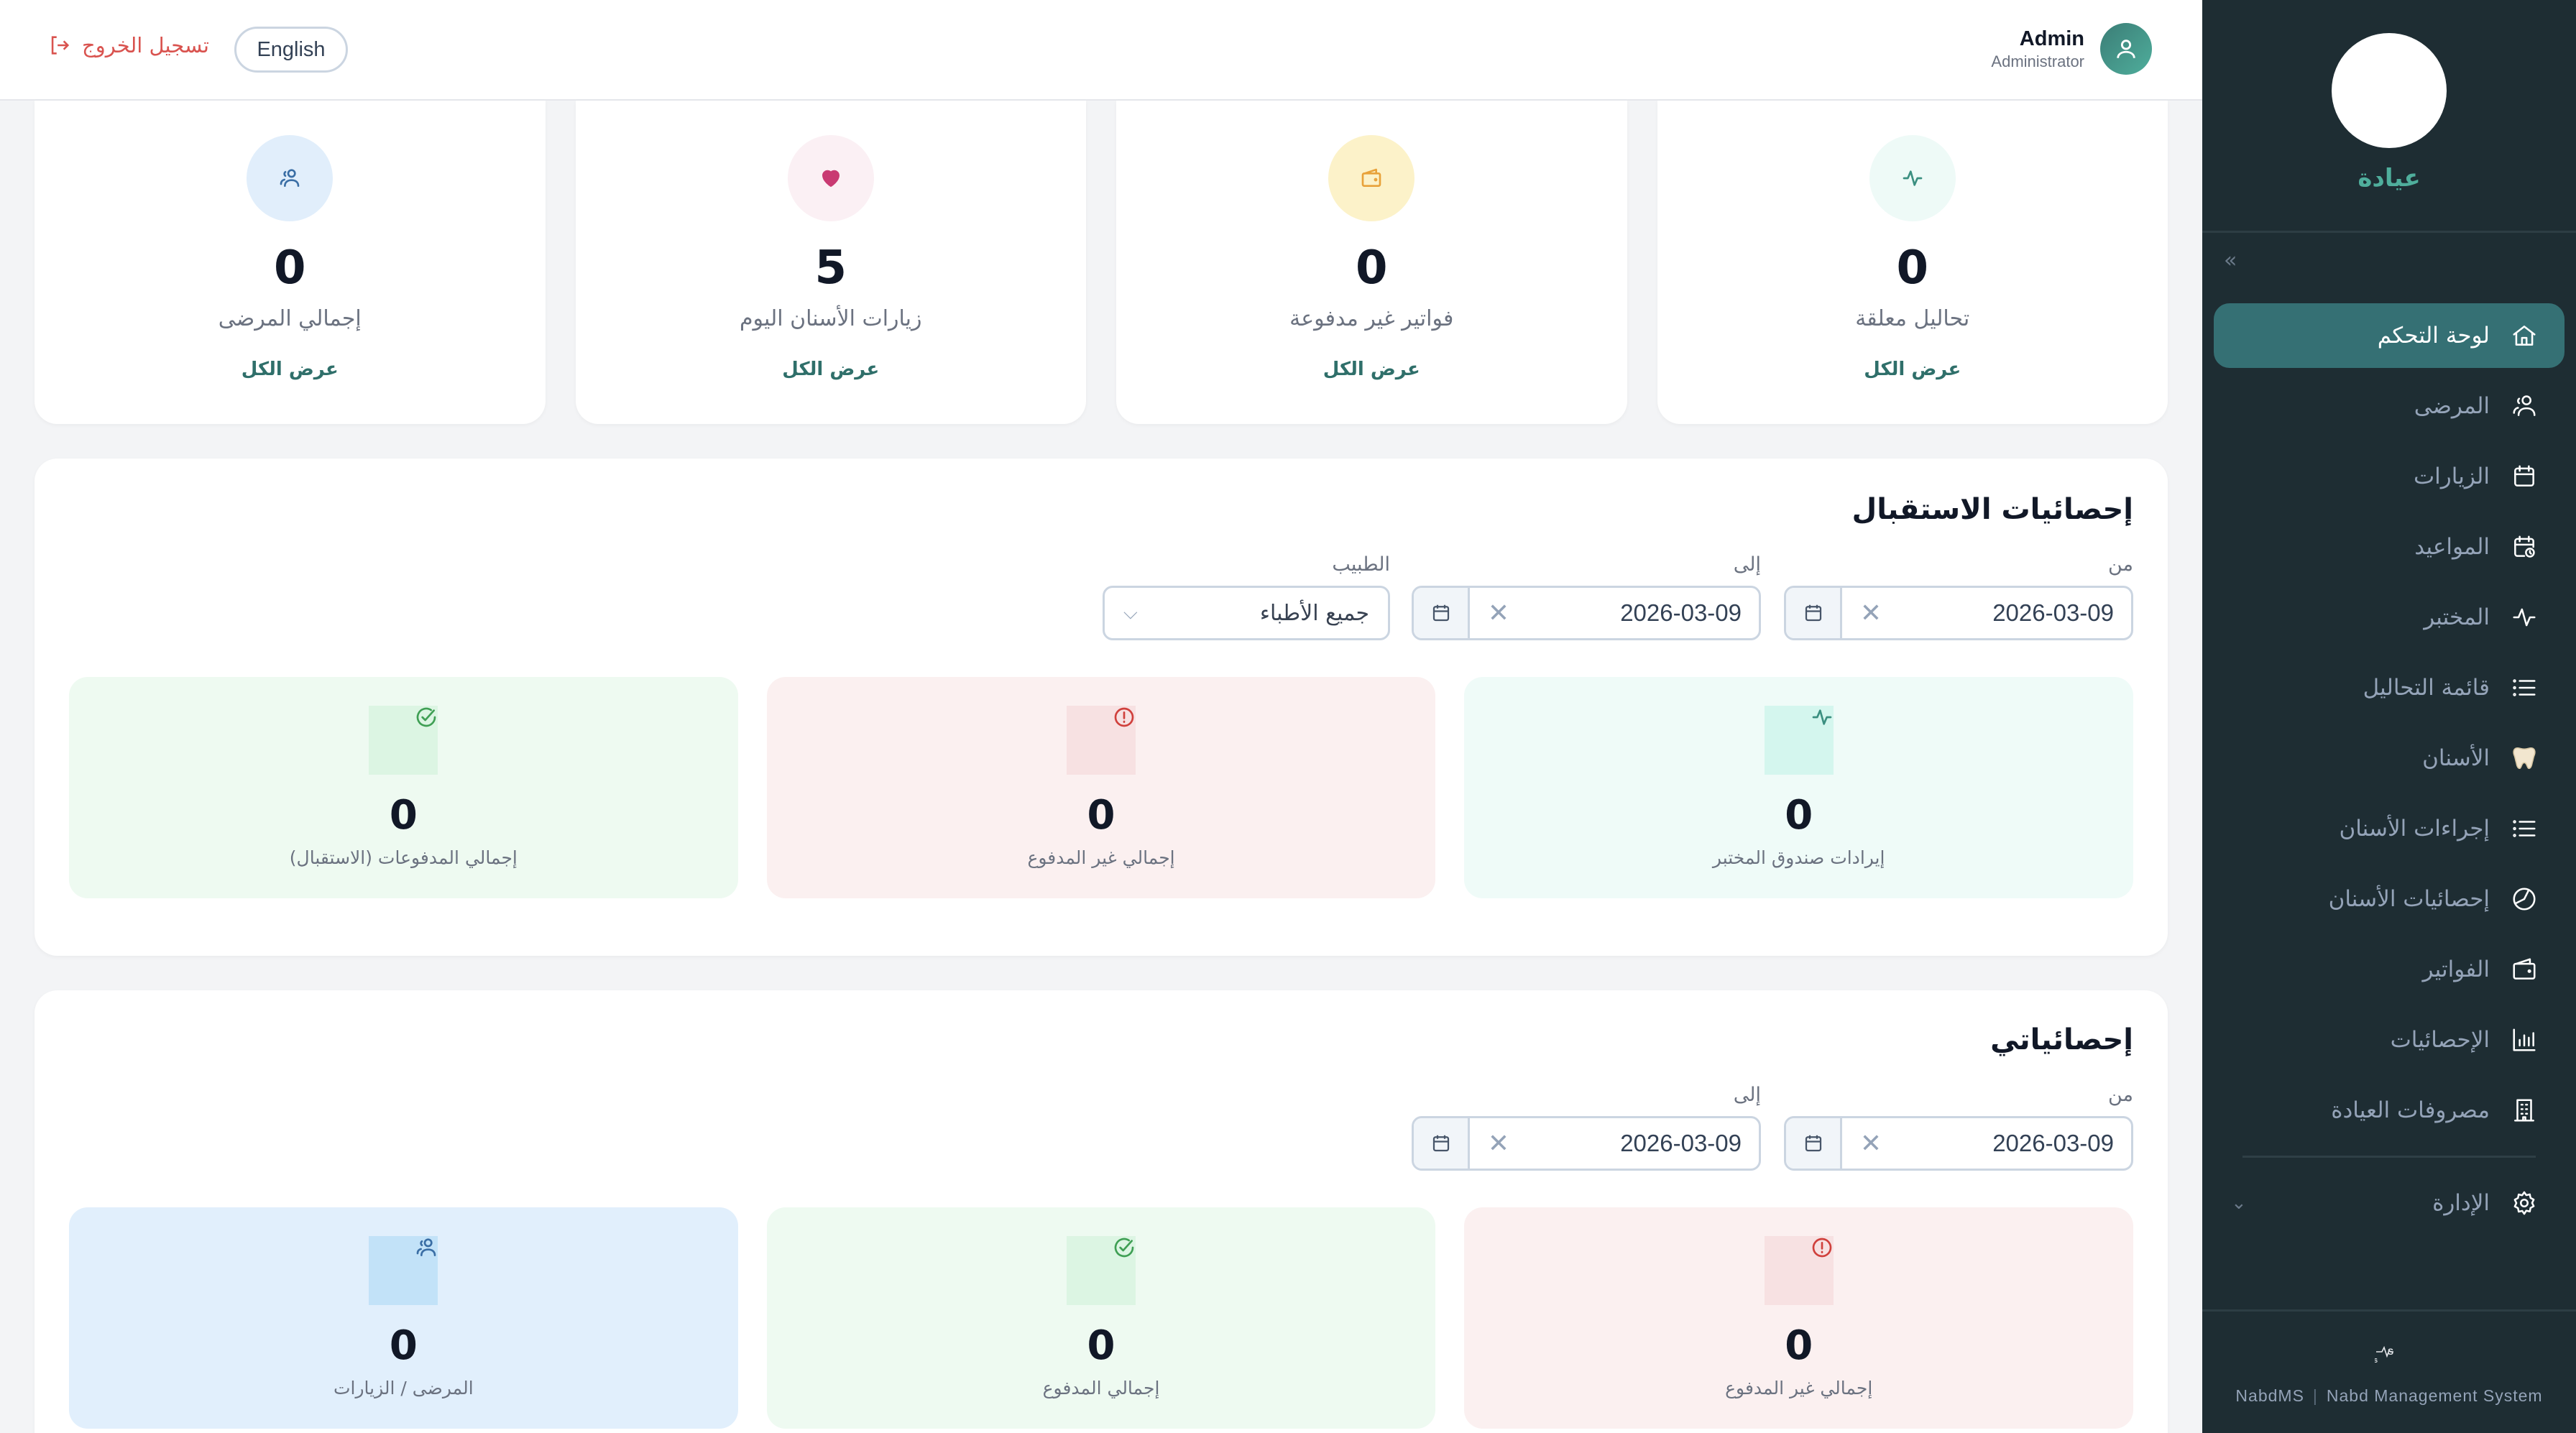  I want to click on user-role: Administrator, so click(2037, 61).